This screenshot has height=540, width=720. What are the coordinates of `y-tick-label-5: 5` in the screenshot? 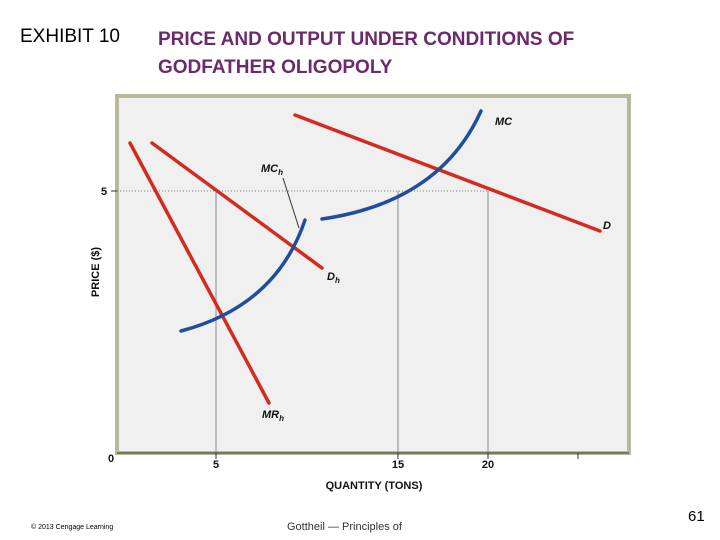 It's located at (104, 192).